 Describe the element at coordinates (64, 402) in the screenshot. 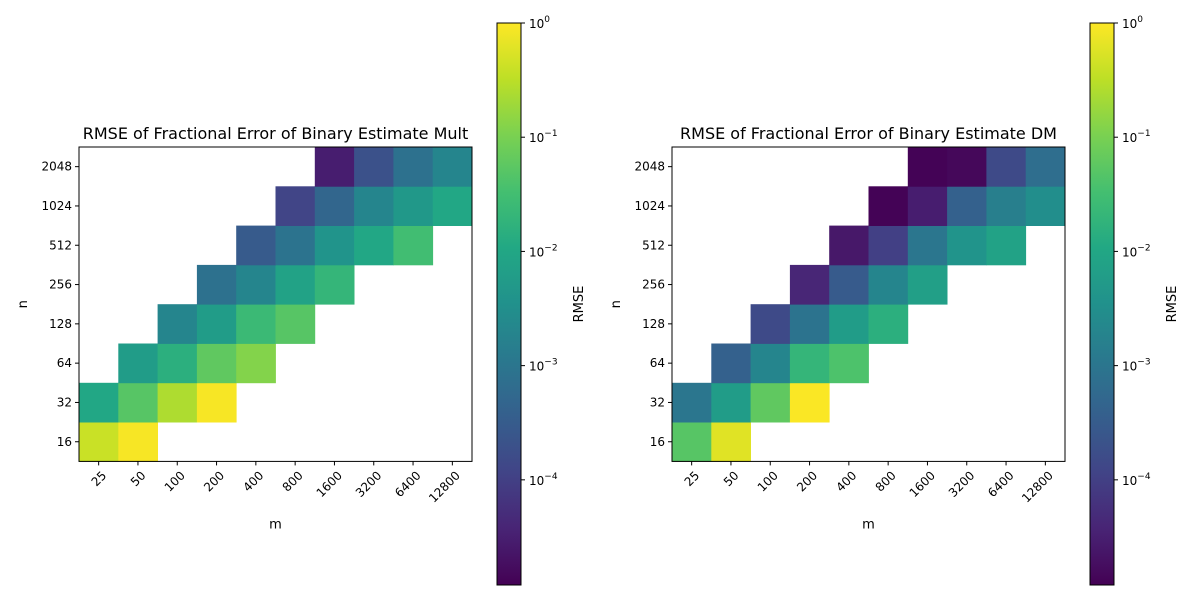

I see `y-tick-label: 32` at that location.